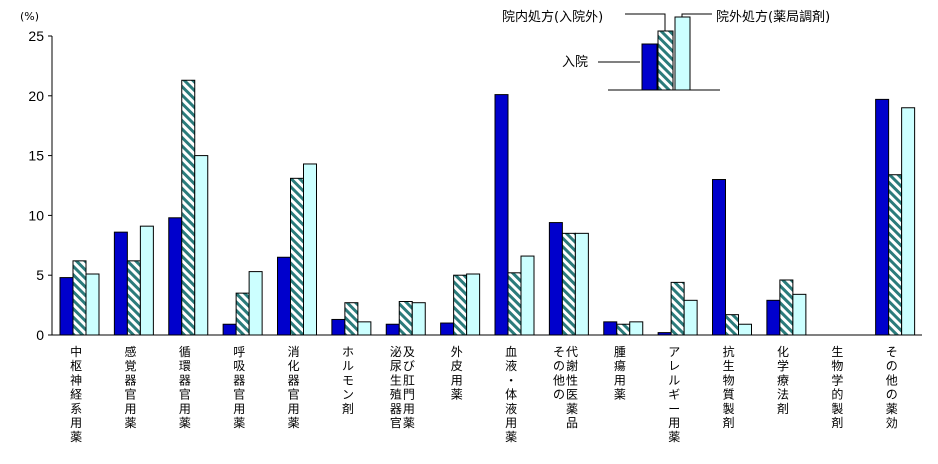 The image size is (938, 464). Describe the element at coordinates (348, 395) in the screenshot. I see `category-label-char: ン` at that location.